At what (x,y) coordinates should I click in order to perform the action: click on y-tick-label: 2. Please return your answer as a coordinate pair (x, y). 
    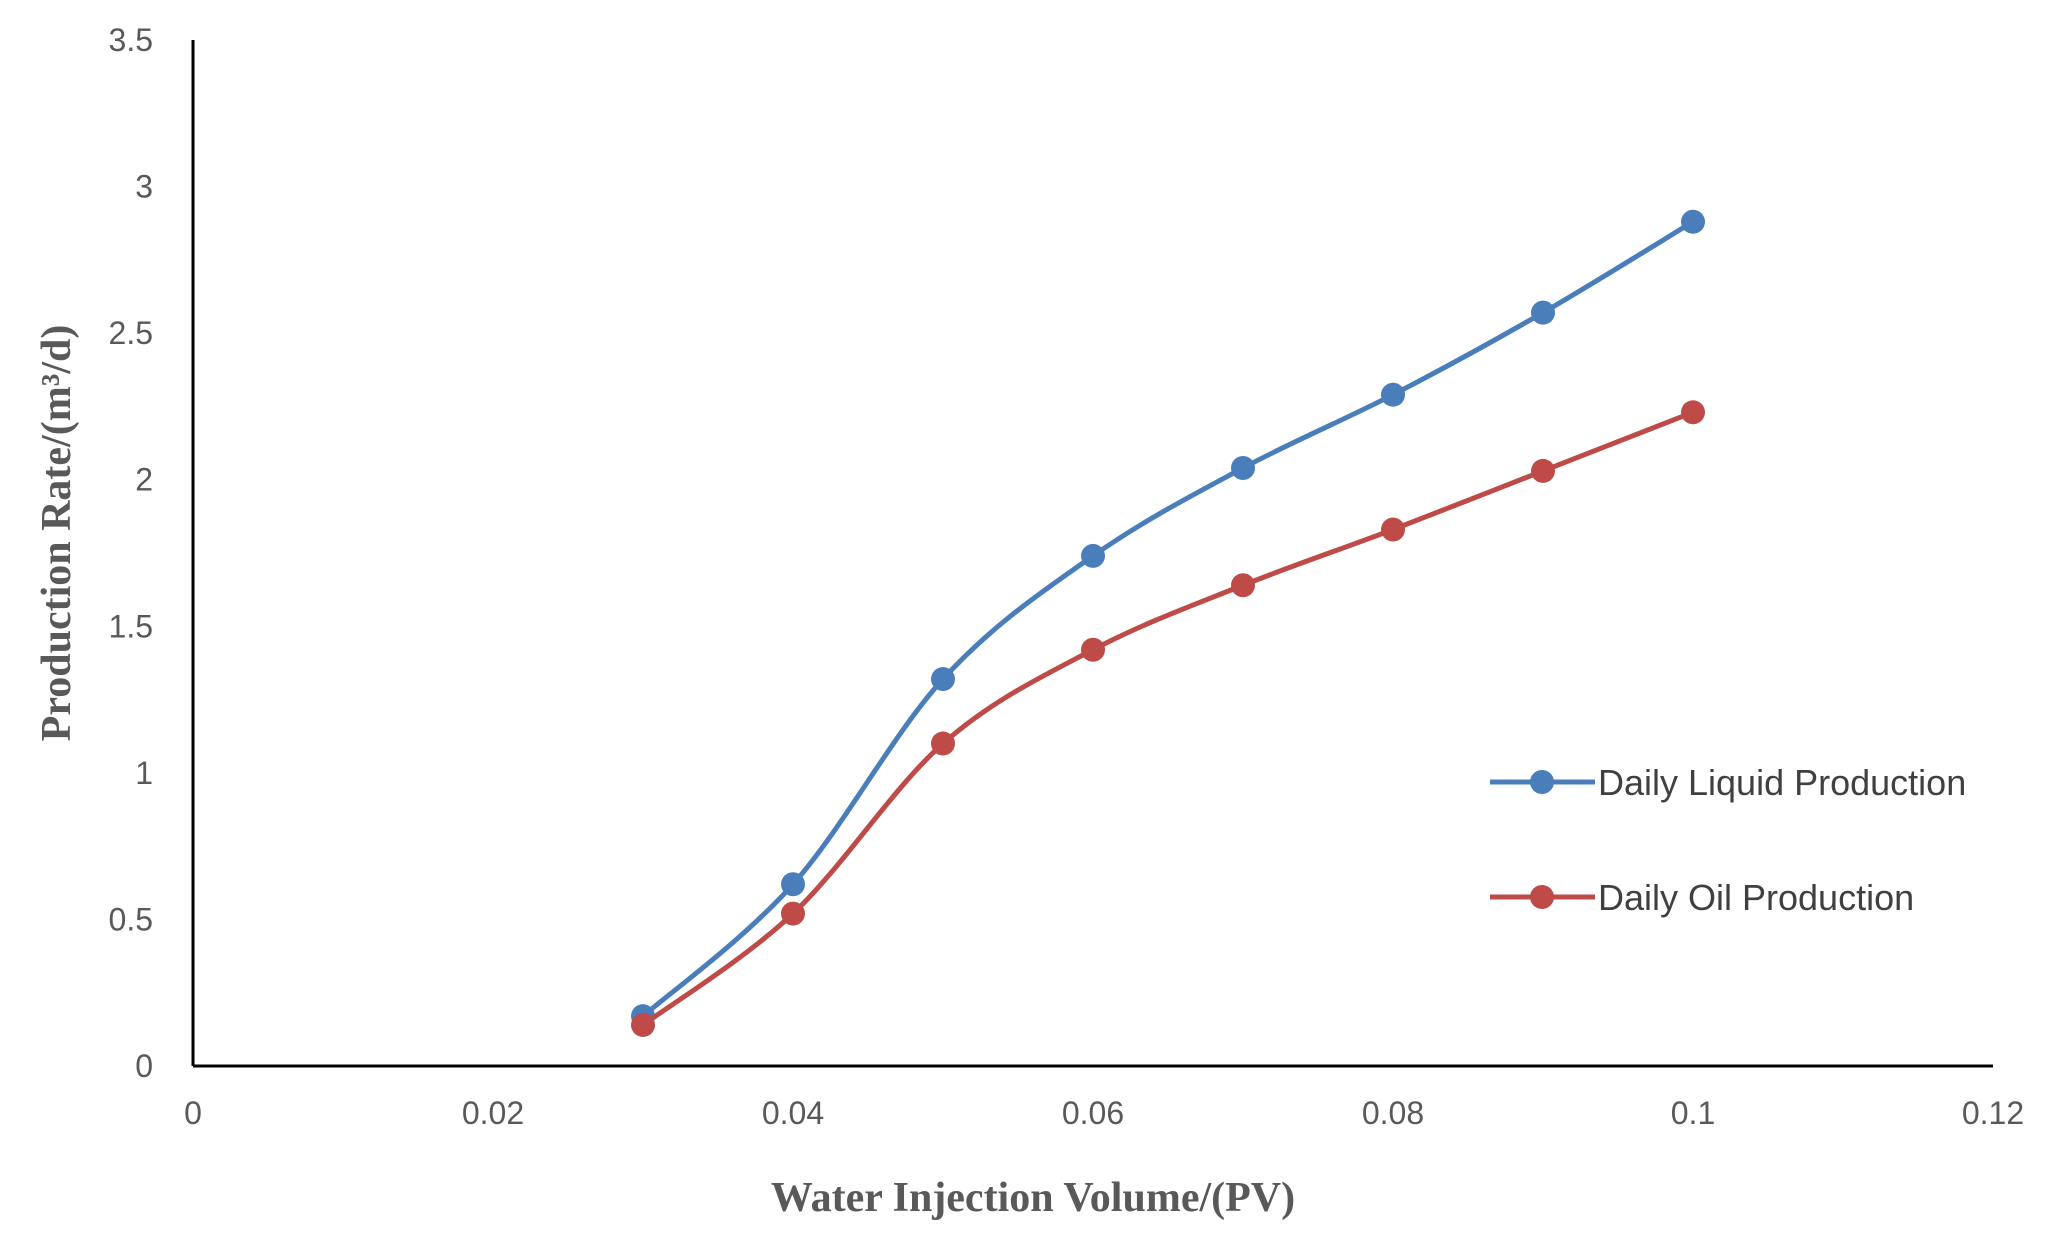
    Looking at the image, I should click on (144, 480).